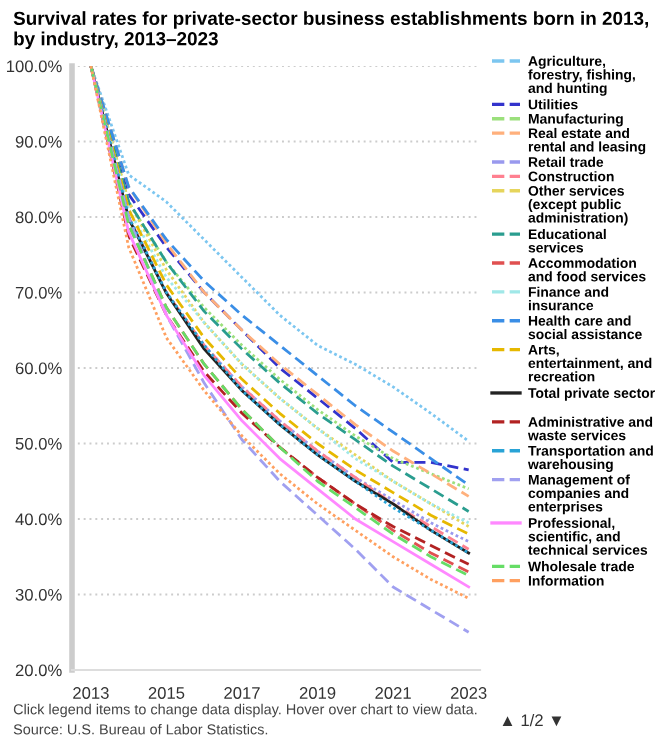 Image resolution: width=656 pixels, height=744 pixels. Describe the element at coordinates (242, 693) in the screenshot. I see `x-tick-label: 2017` at that location.